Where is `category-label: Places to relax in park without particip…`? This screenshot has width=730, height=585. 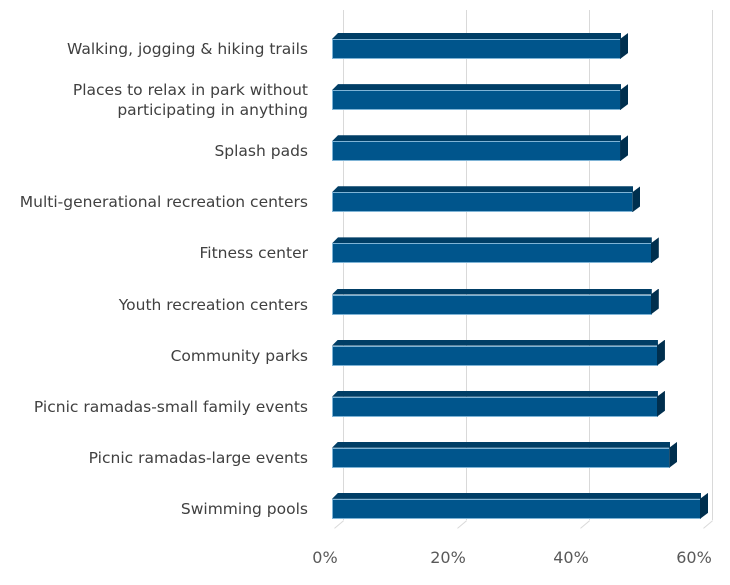
category-label: Places to relax in park without particip… is located at coordinates (190, 100).